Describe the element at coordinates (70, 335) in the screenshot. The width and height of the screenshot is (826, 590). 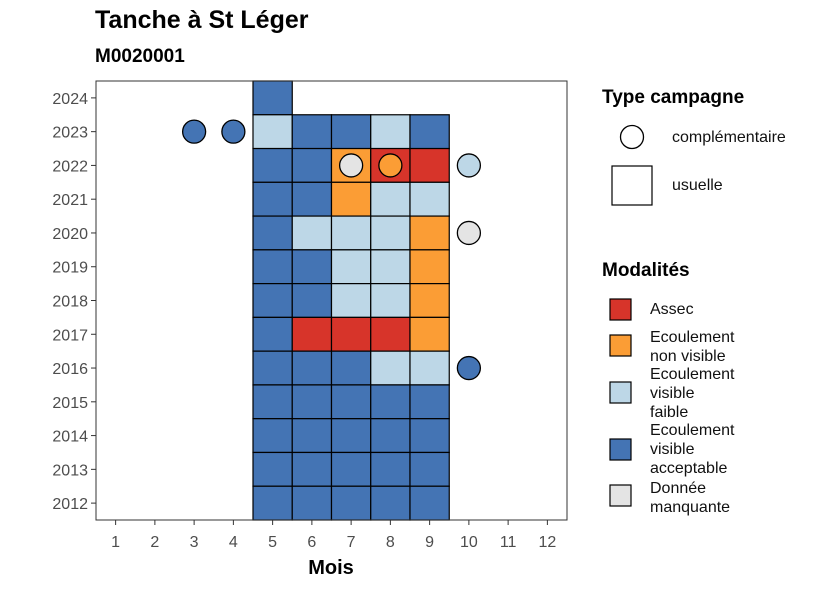
I see `y-tick-label: 2017` at that location.